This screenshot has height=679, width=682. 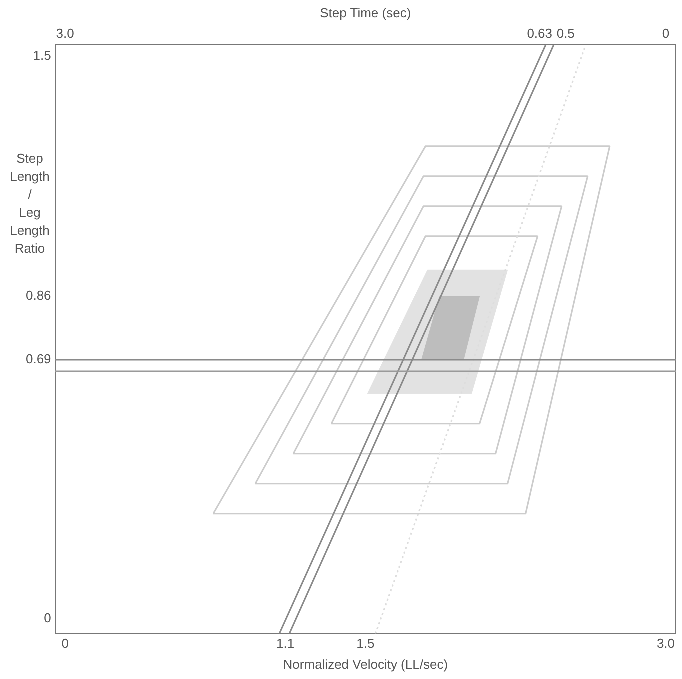 What do you see at coordinates (65, 33) in the screenshot?
I see `x2-tick-label: 3.0` at bounding box center [65, 33].